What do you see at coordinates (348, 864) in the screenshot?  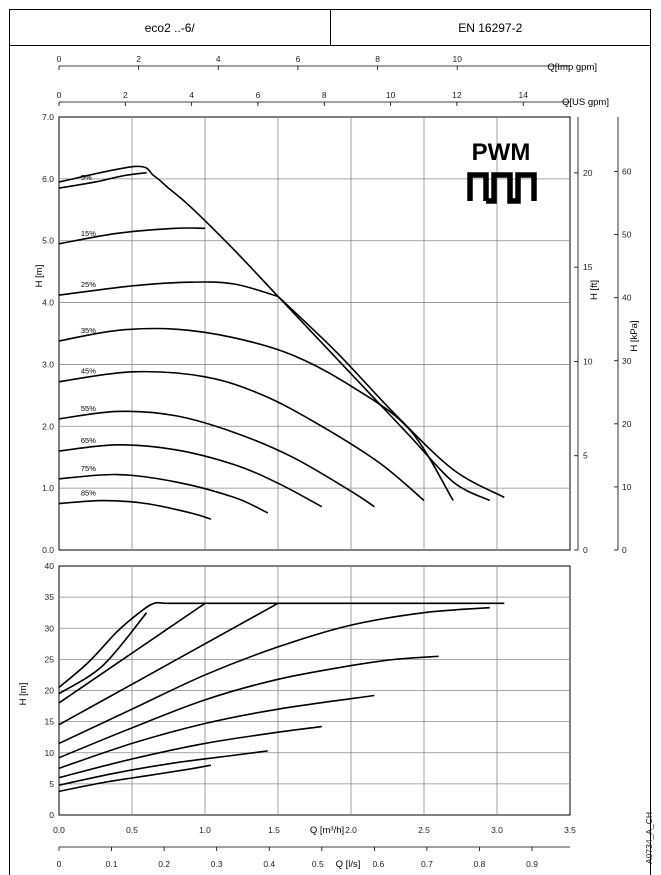 I see `flow-ls-axis-label: Q [l/s]` at bounding box center [348, 864].